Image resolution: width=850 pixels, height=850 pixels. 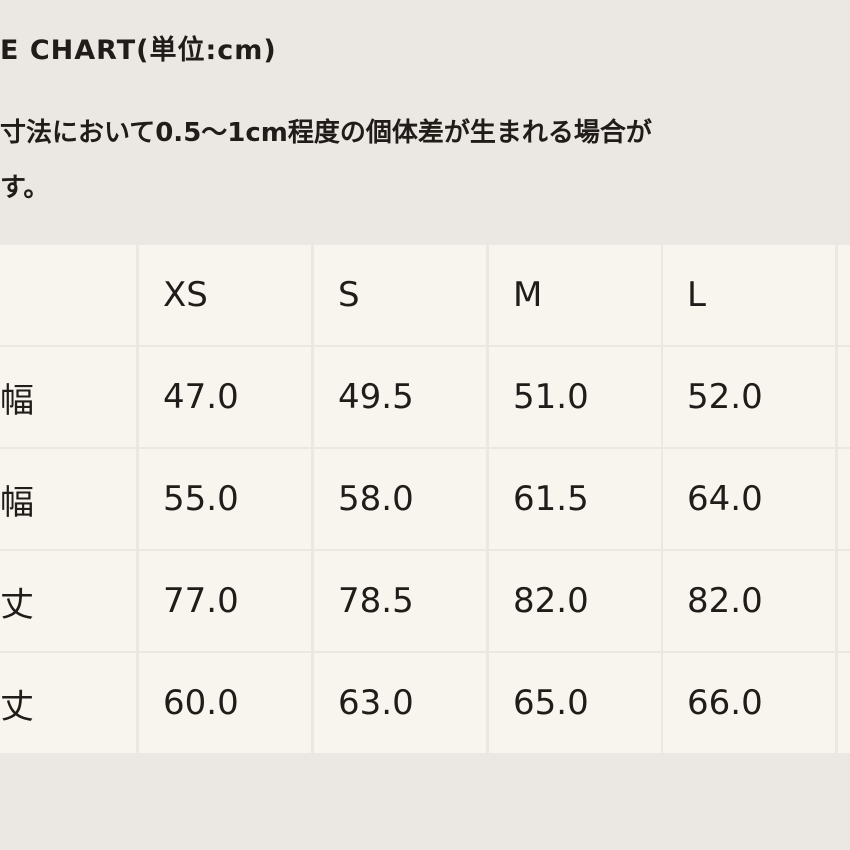 What do you see at coordinates (575, 397) in the screenshot?
I see `table-cell: 51.0` at bounding box center [575, 397].